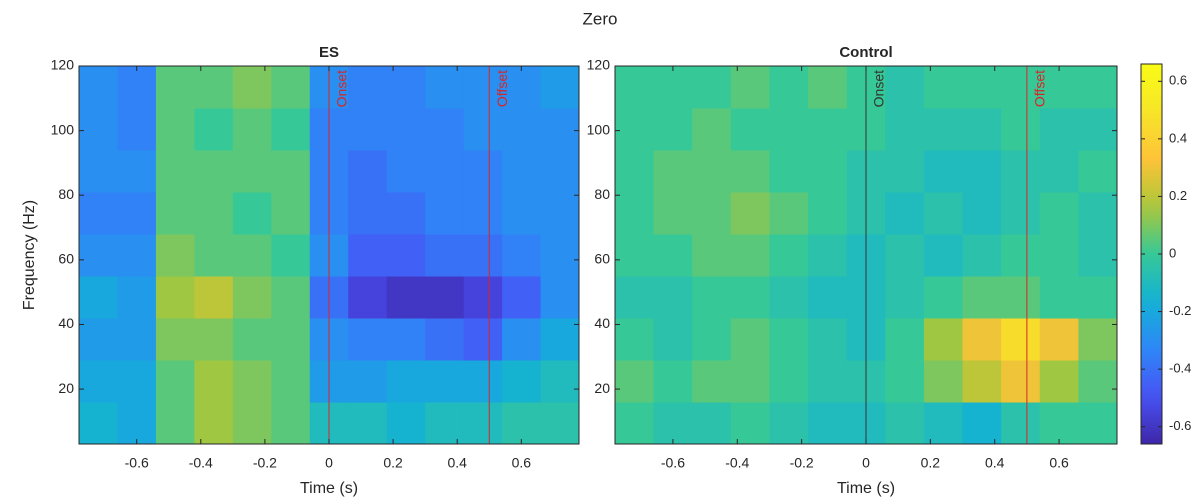 The height and width of the screenshot is (504, 1200). What do you see at coordinates (393, 463) in the screenshot?
I see `x-tick-label: 0.2` at bounding box center [393, 463].